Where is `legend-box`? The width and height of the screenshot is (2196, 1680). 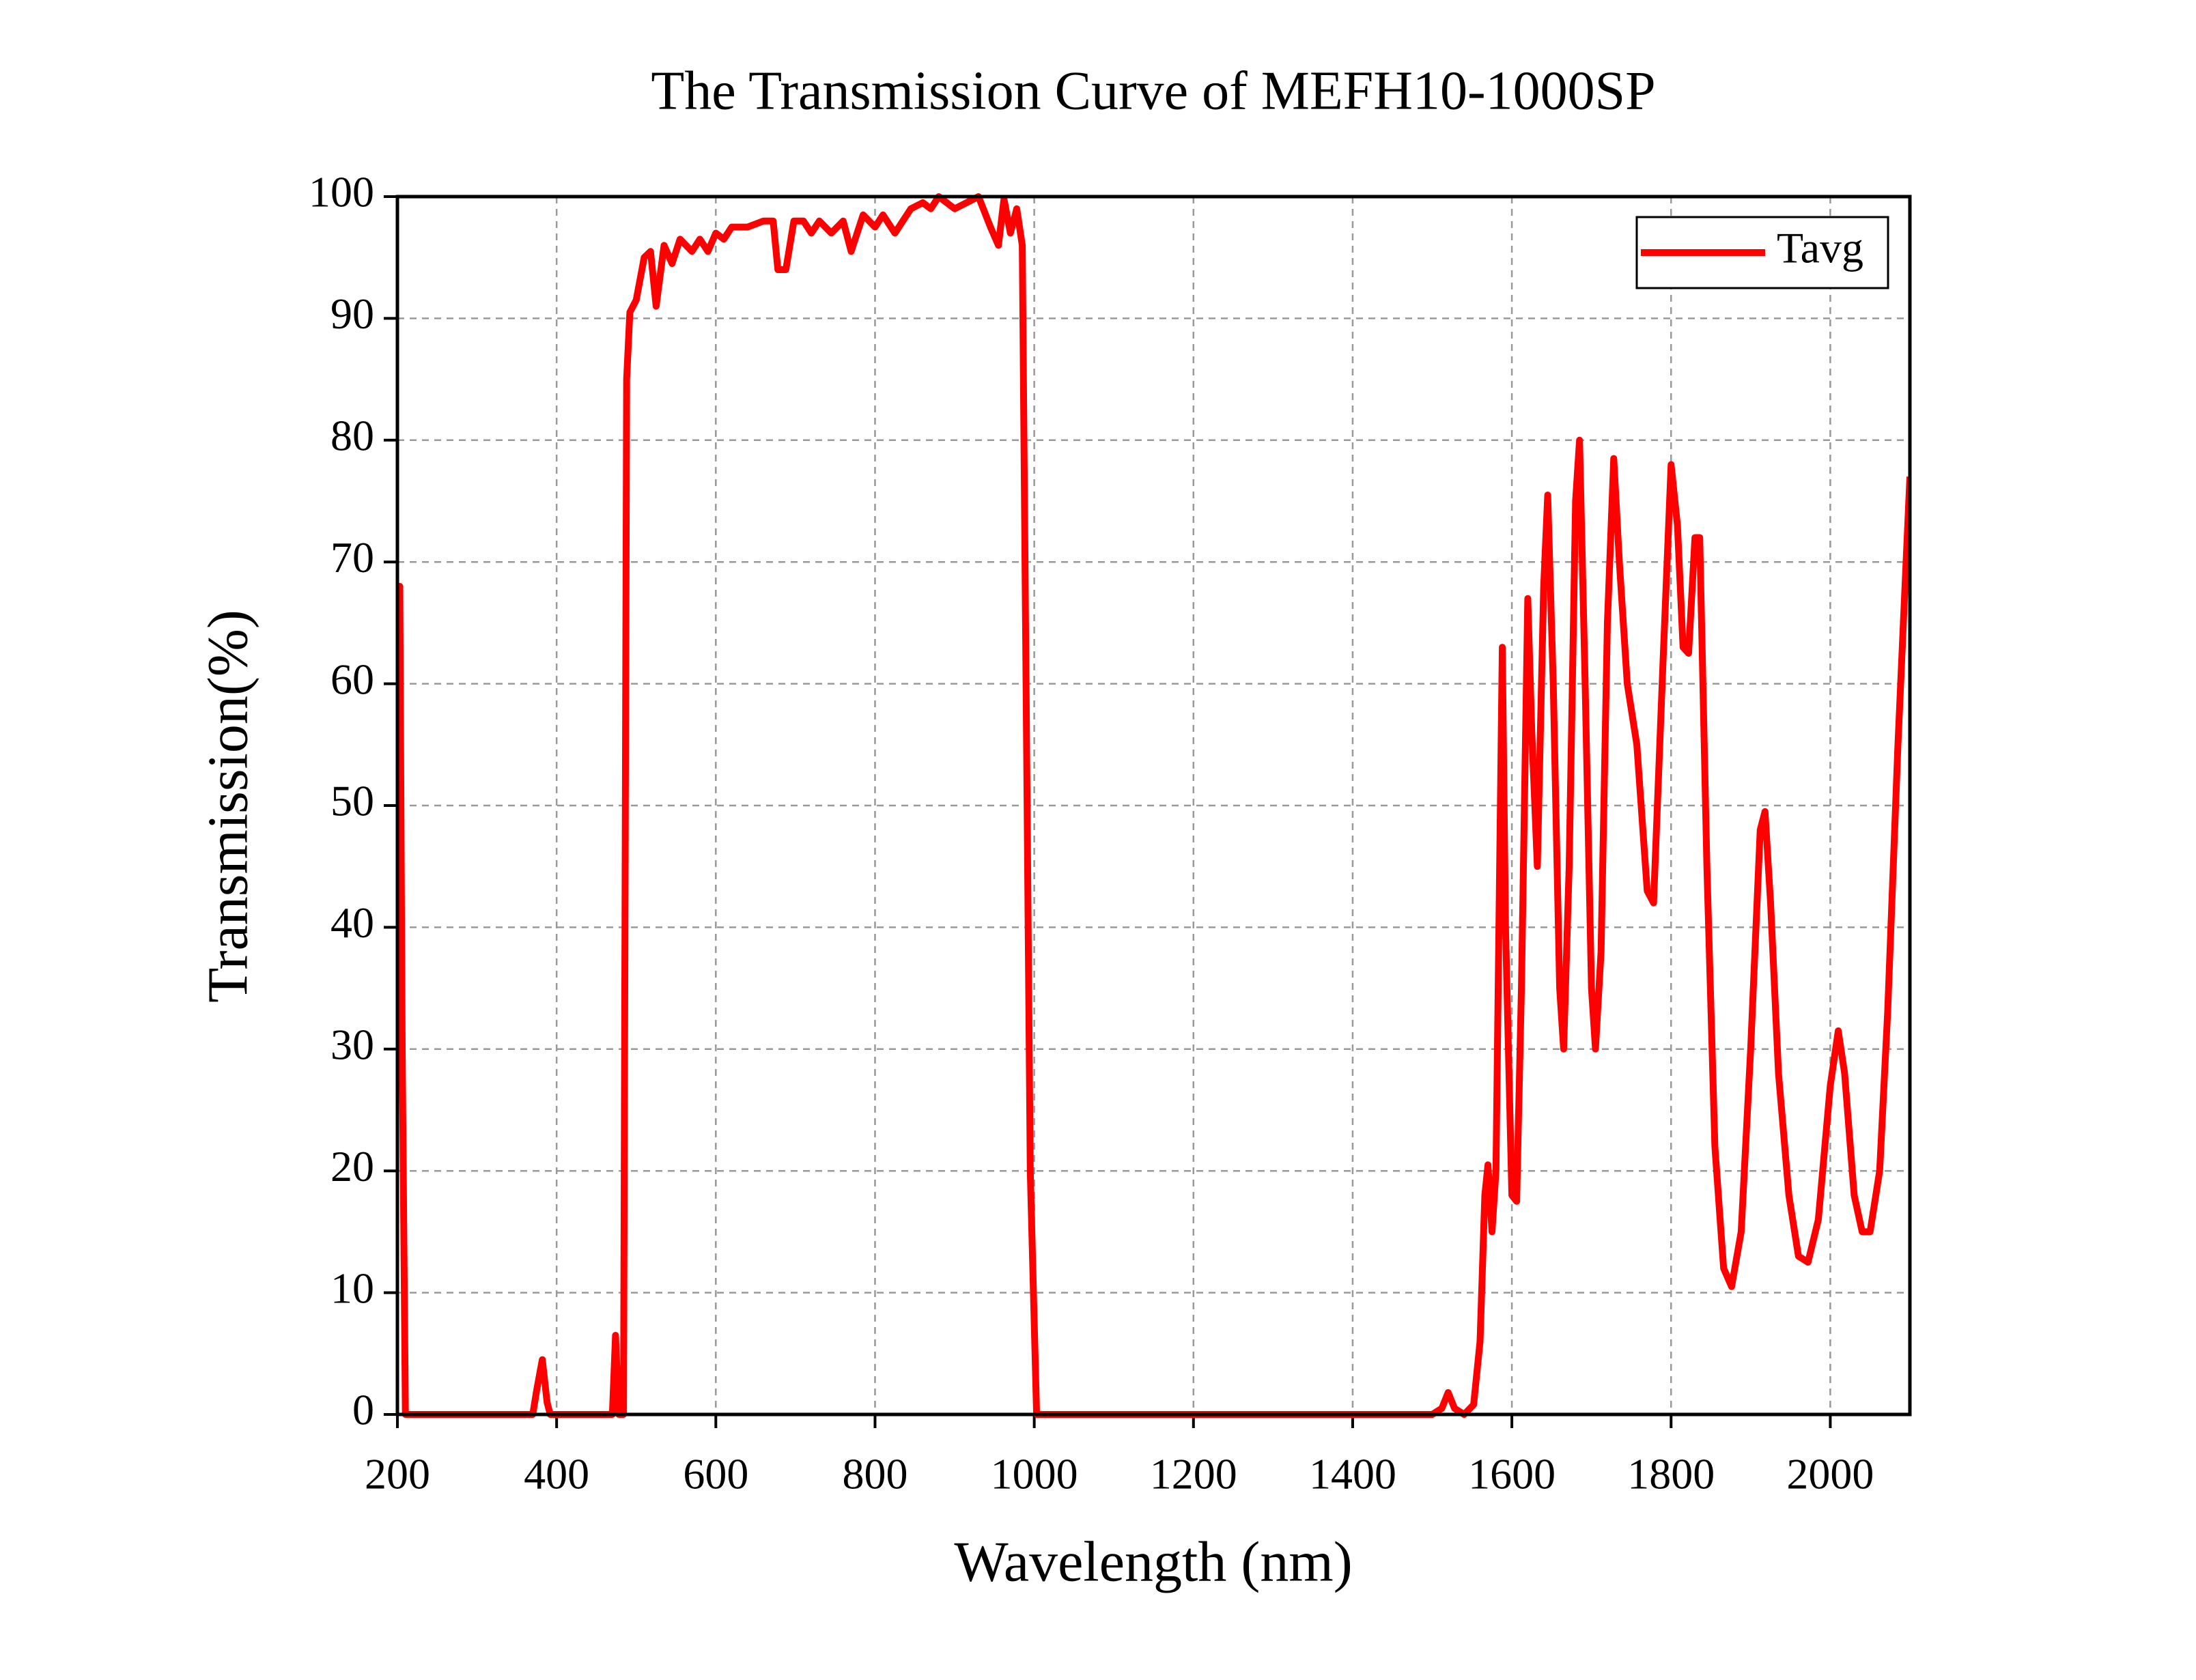 legend-box is located at coordinates (1762, 252).